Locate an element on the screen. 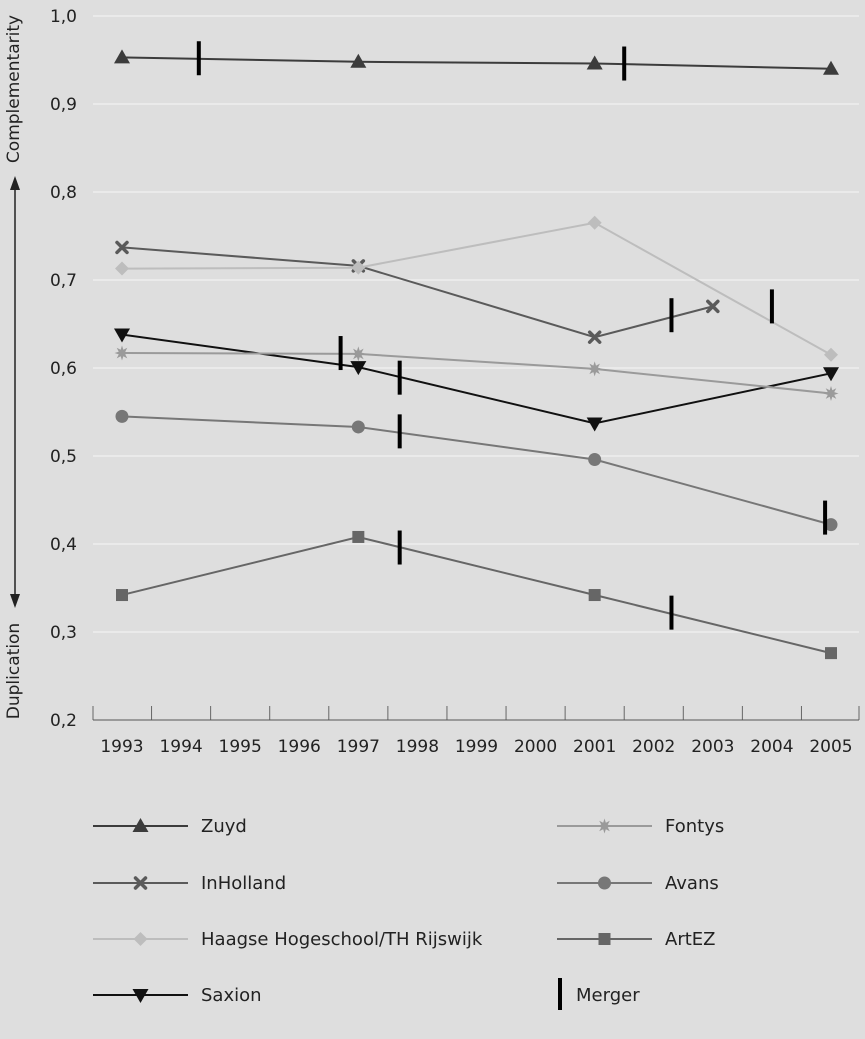 The image size is (865, 1039). x-tick-label: 1999 is located at coordinates (476, 747).